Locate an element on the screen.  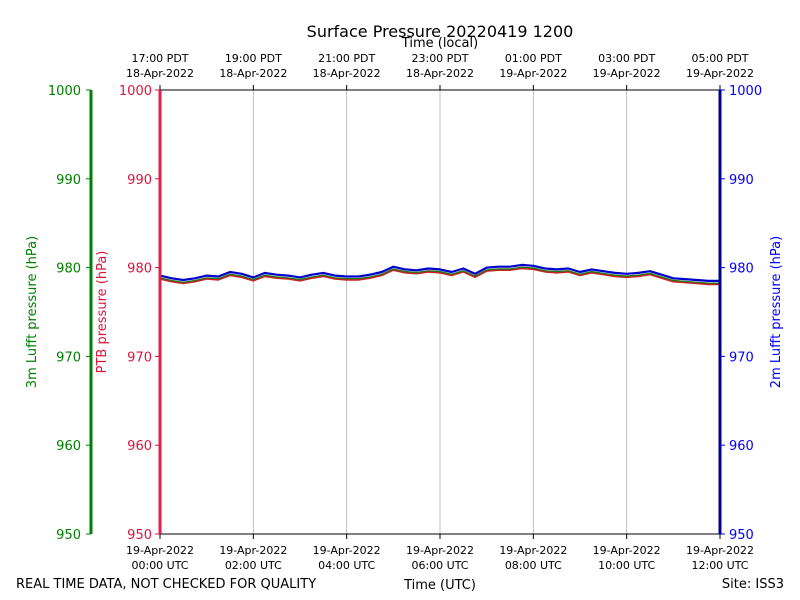
lufft2m-ytick-label: 960 is located at coordinates (741, 446).